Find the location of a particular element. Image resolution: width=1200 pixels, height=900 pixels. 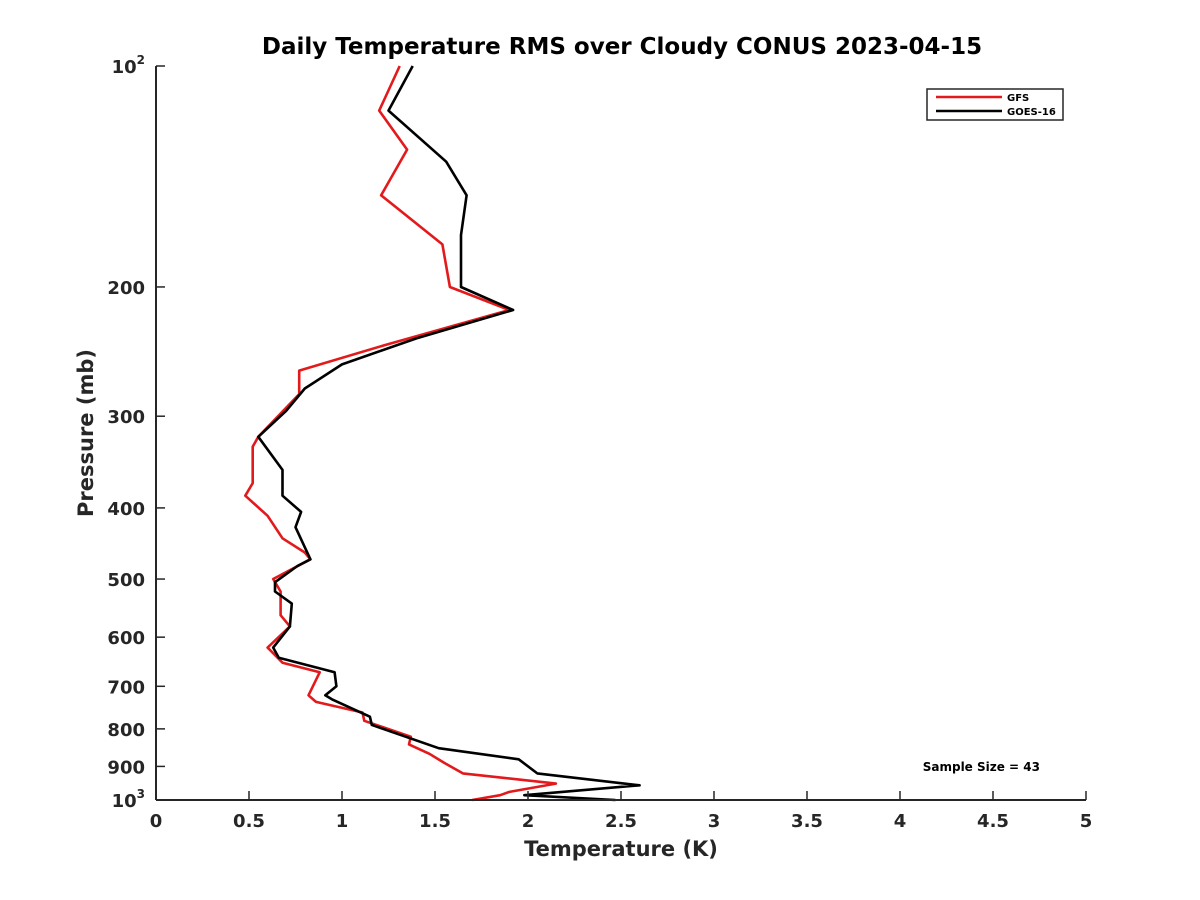

legend: GFS GOES-16 is located at coordinates (995, 104).